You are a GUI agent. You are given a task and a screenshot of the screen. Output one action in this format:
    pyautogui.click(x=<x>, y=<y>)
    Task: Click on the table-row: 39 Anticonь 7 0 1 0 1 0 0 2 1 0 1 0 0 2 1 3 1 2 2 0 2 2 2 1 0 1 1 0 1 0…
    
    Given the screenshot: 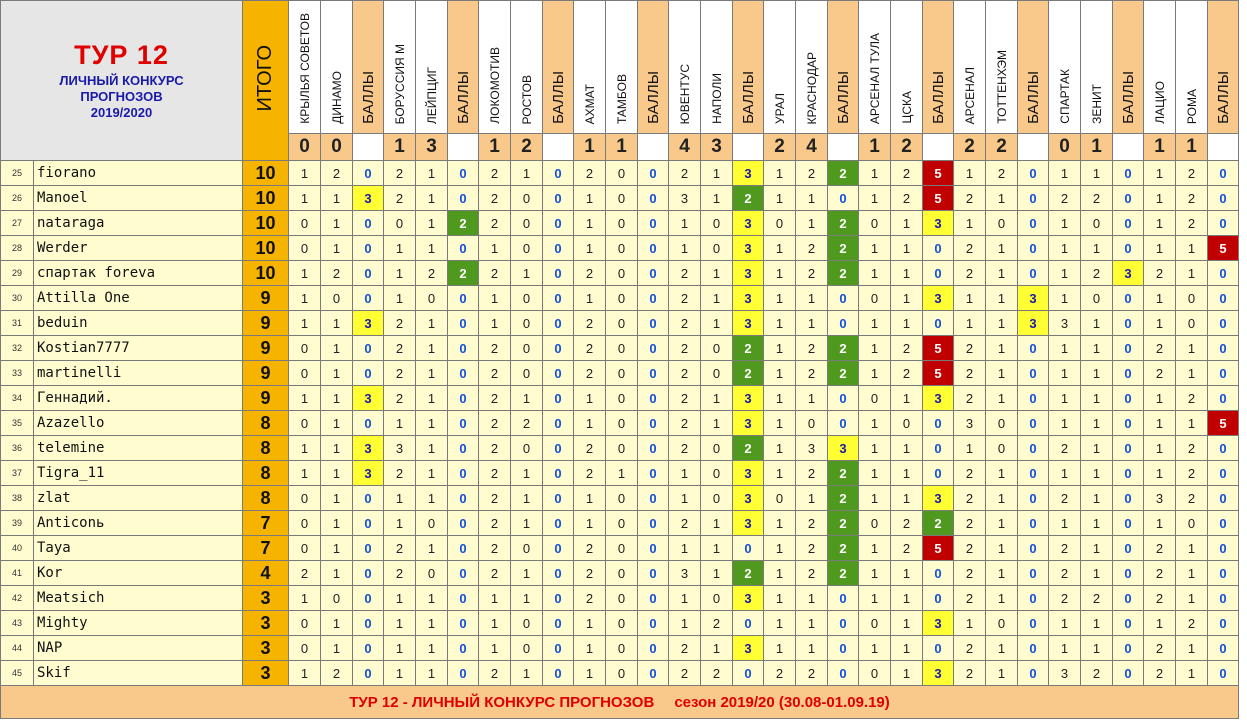 What is the action you would take?
    pyautogui.click(x=619, y=523)
    